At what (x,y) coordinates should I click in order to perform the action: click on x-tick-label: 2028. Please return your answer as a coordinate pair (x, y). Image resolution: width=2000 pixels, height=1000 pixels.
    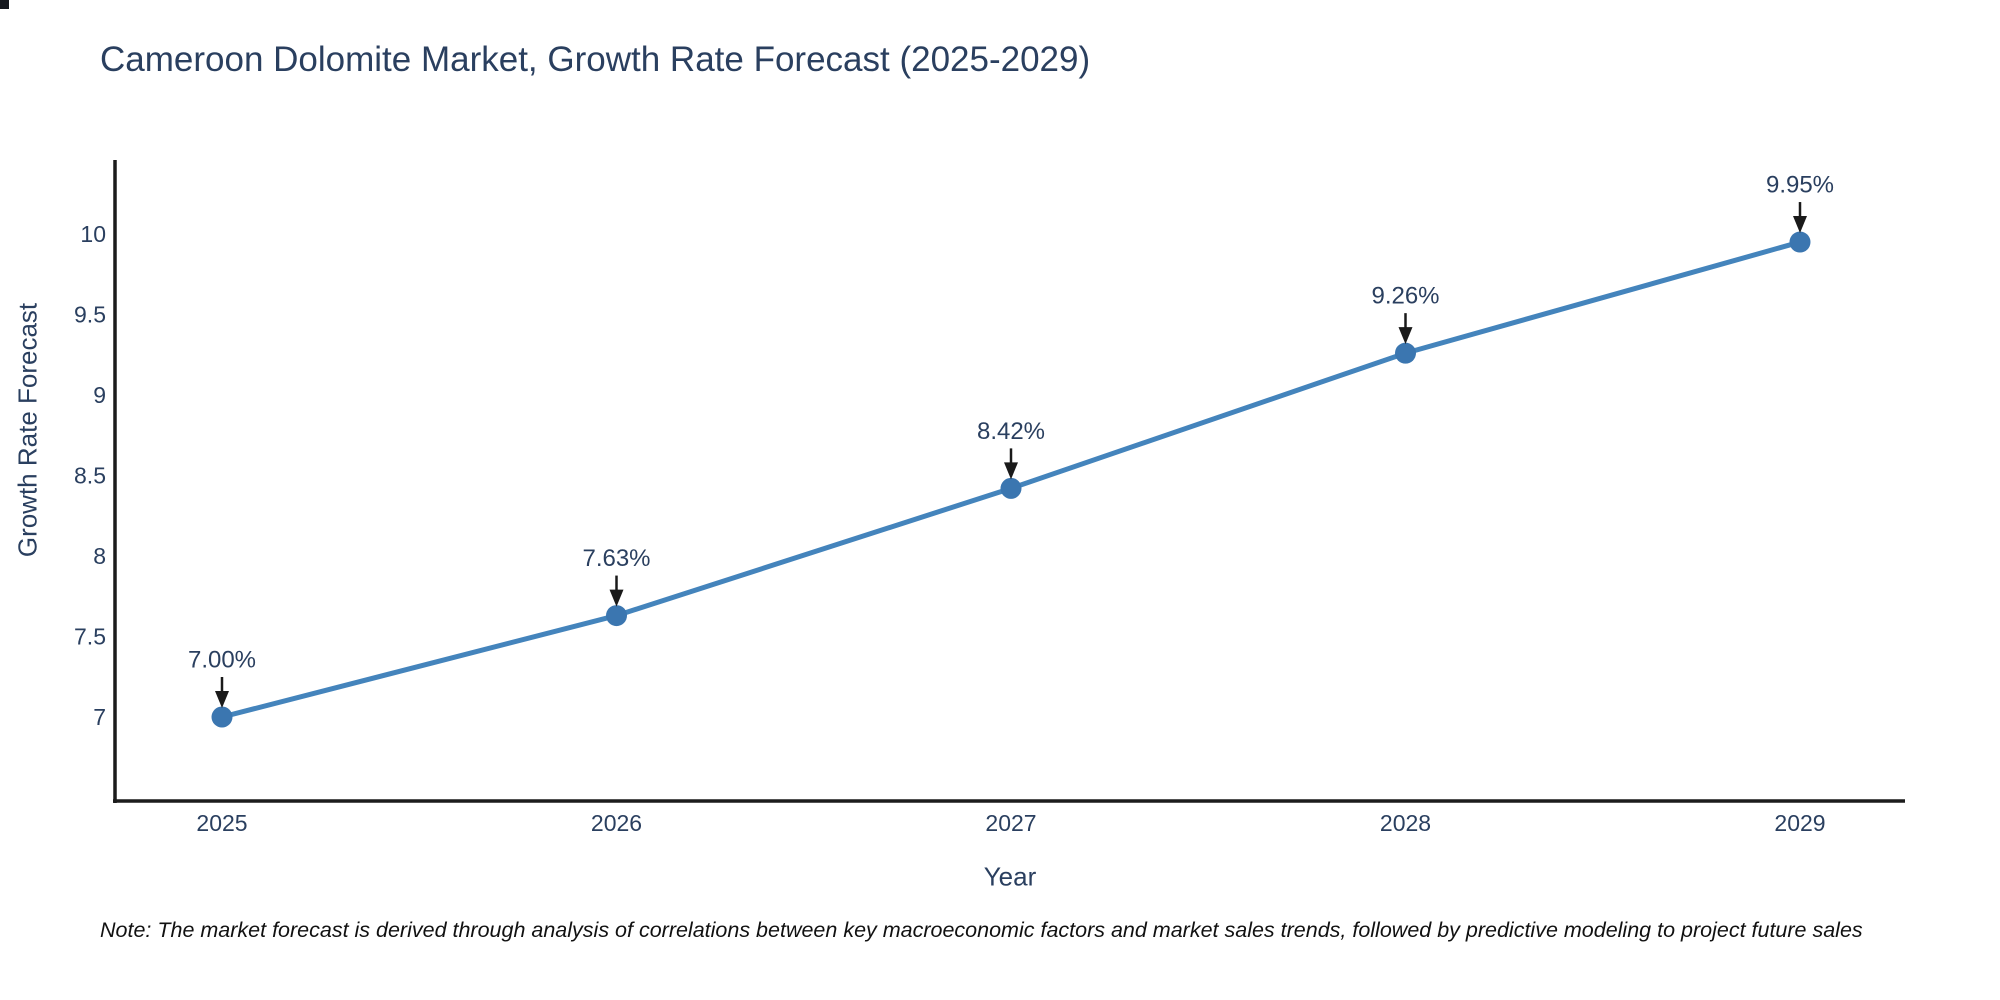
    Looking at the image, I should click on (1405, 823).